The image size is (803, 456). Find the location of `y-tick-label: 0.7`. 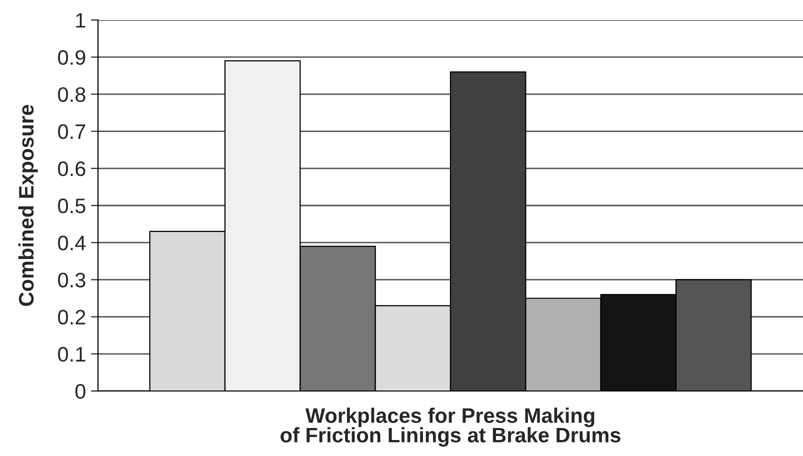

y-tick-label: 0.7 is located at coordinates (72, 132).